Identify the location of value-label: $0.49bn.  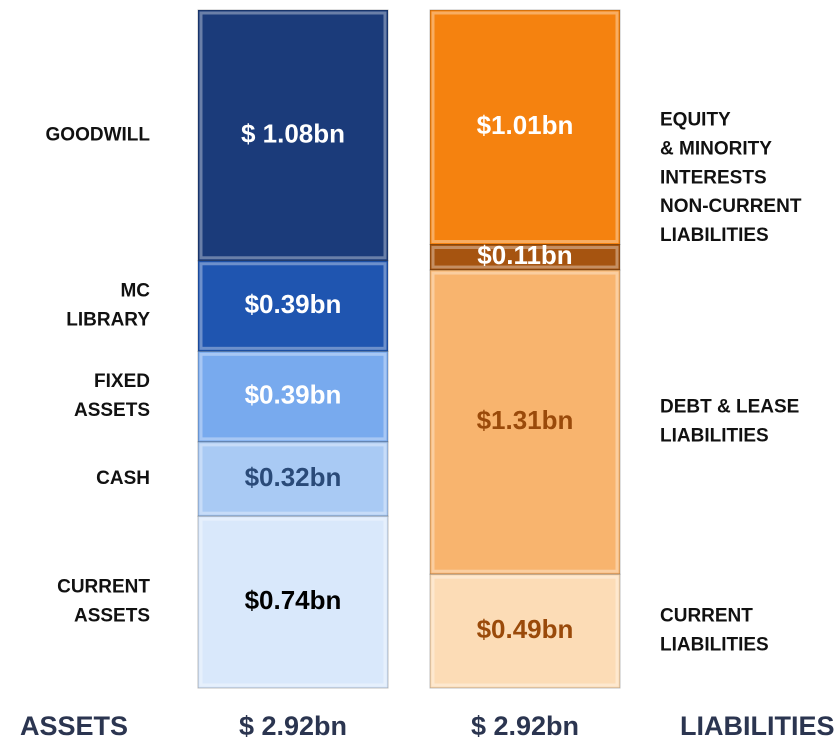
(525, 629).